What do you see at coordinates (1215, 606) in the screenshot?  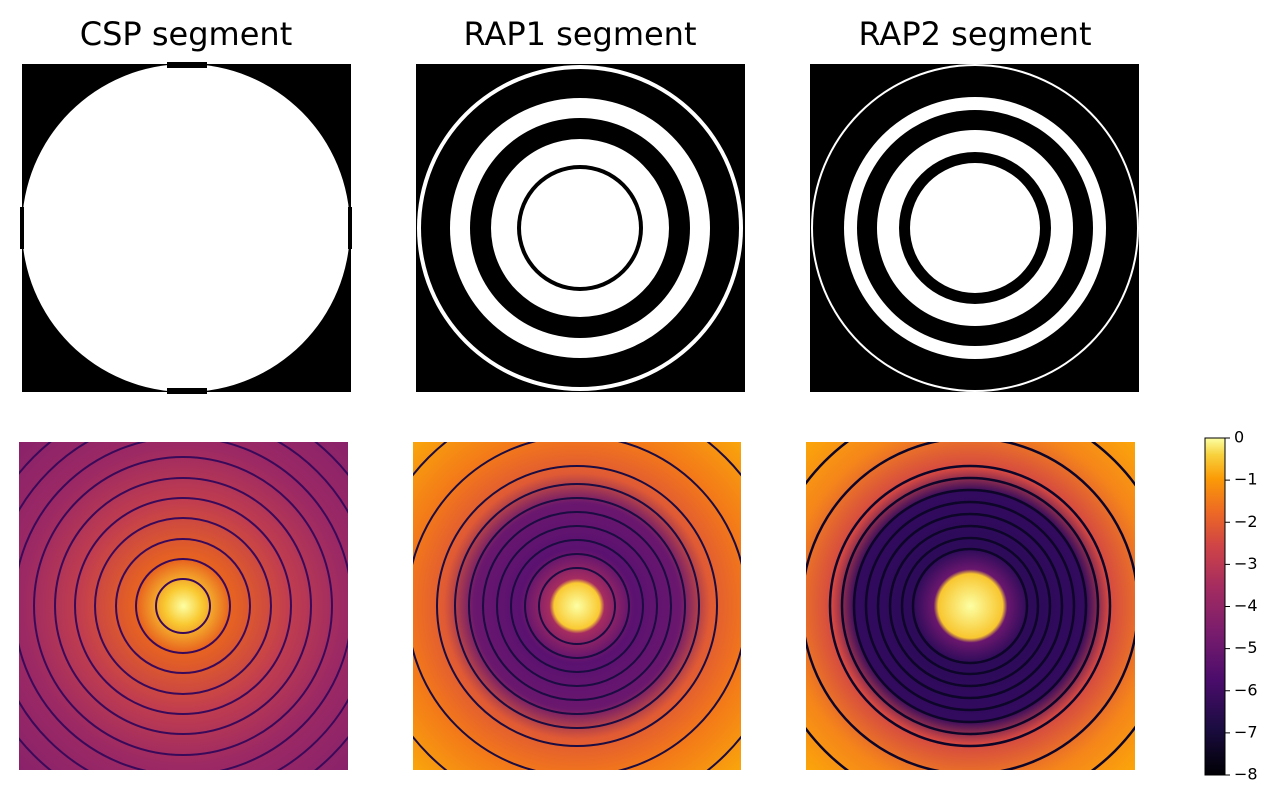 I see `colorbar` at bounding box center [1215, 606].